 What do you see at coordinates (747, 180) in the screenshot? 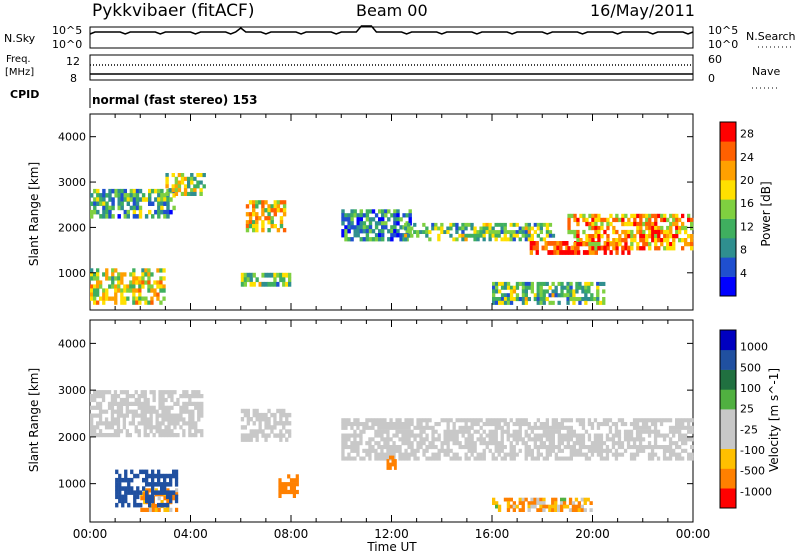
I see `colorbar-tick-label: 20` at bounding box center [747, 180].